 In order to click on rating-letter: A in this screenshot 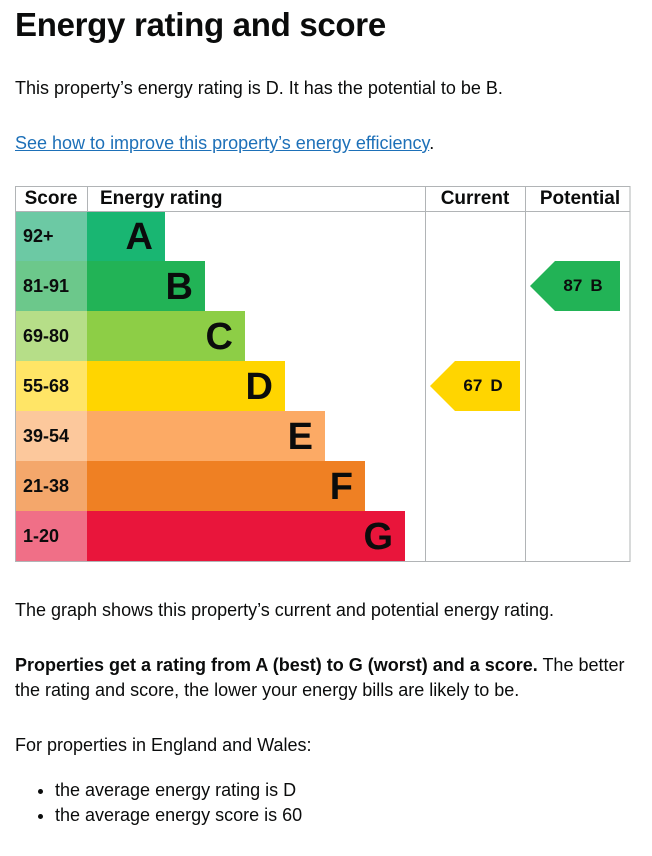, I will do `click(139, 237)`.